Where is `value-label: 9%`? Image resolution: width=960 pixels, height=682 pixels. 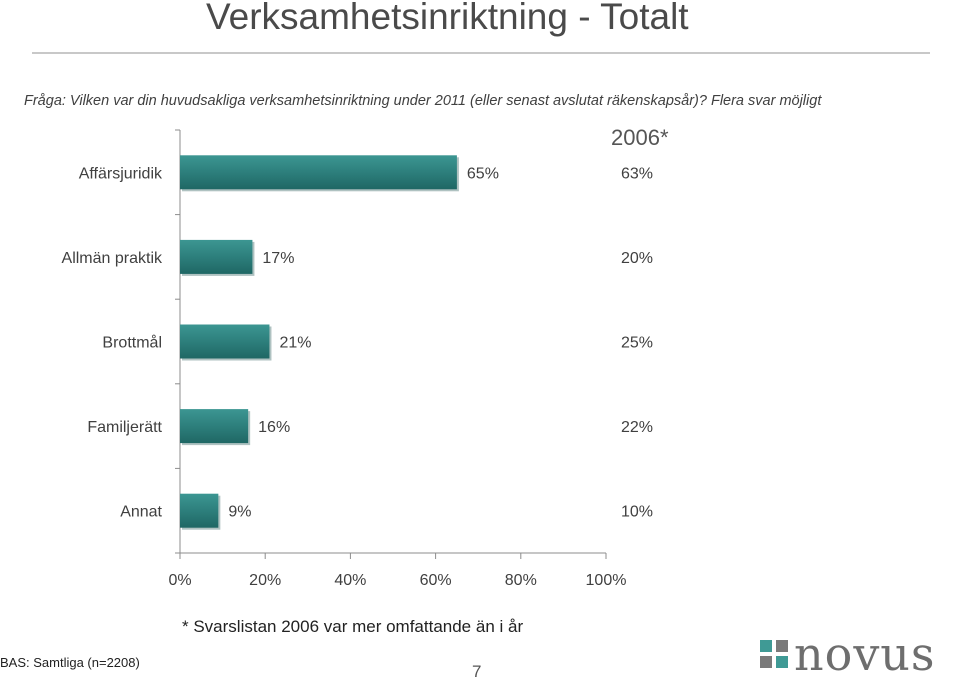
value-label: 9% is located at coordinates (239, 512).